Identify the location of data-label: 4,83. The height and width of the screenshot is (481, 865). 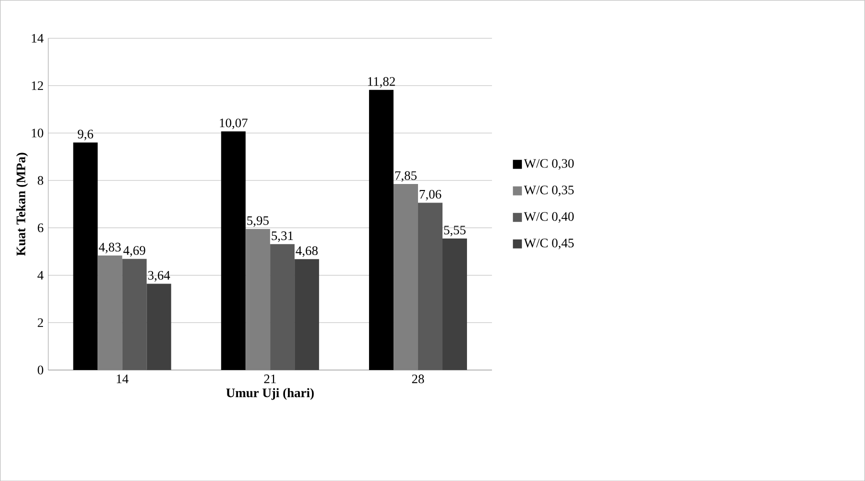
(109, 248).